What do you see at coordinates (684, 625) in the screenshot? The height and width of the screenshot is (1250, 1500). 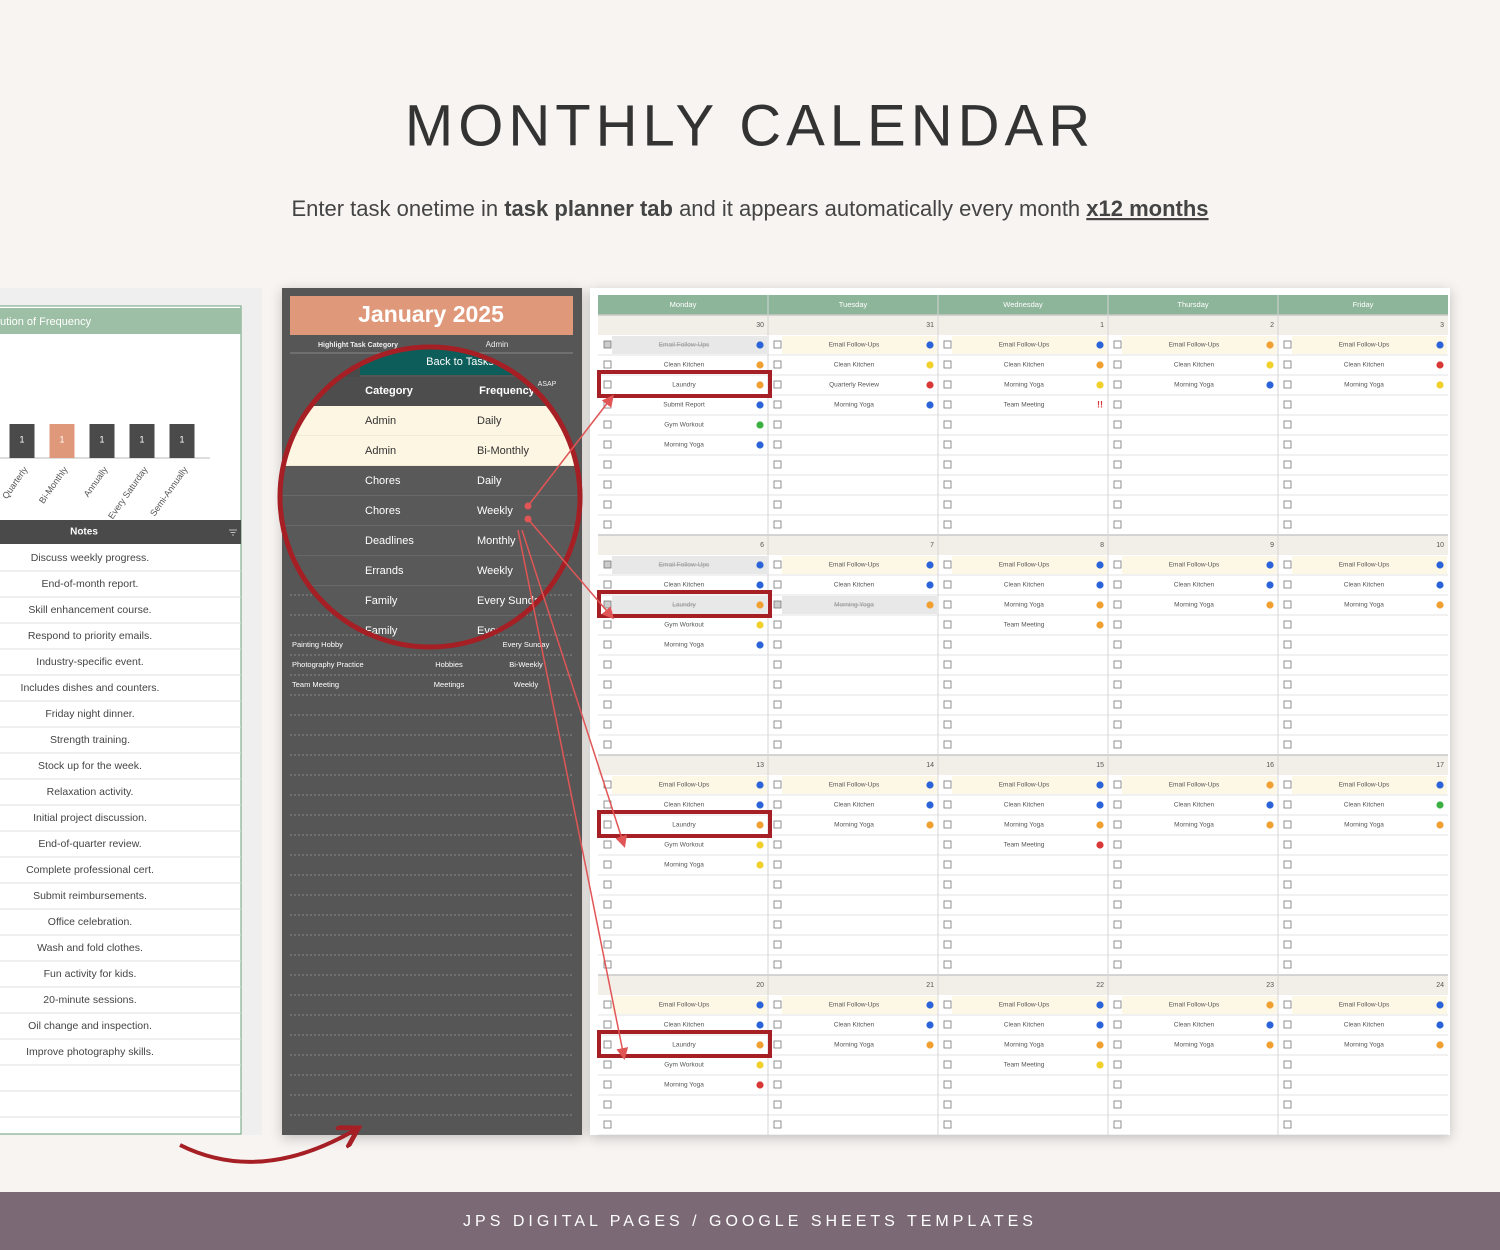 I see `task-name: Gym Workout` at bounding box center [684, 625].